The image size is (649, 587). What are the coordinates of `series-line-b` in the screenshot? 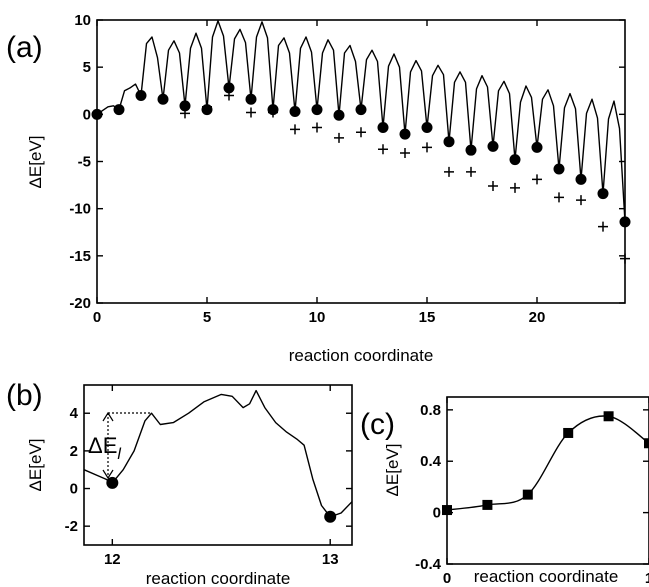 It's located at (218, 453).